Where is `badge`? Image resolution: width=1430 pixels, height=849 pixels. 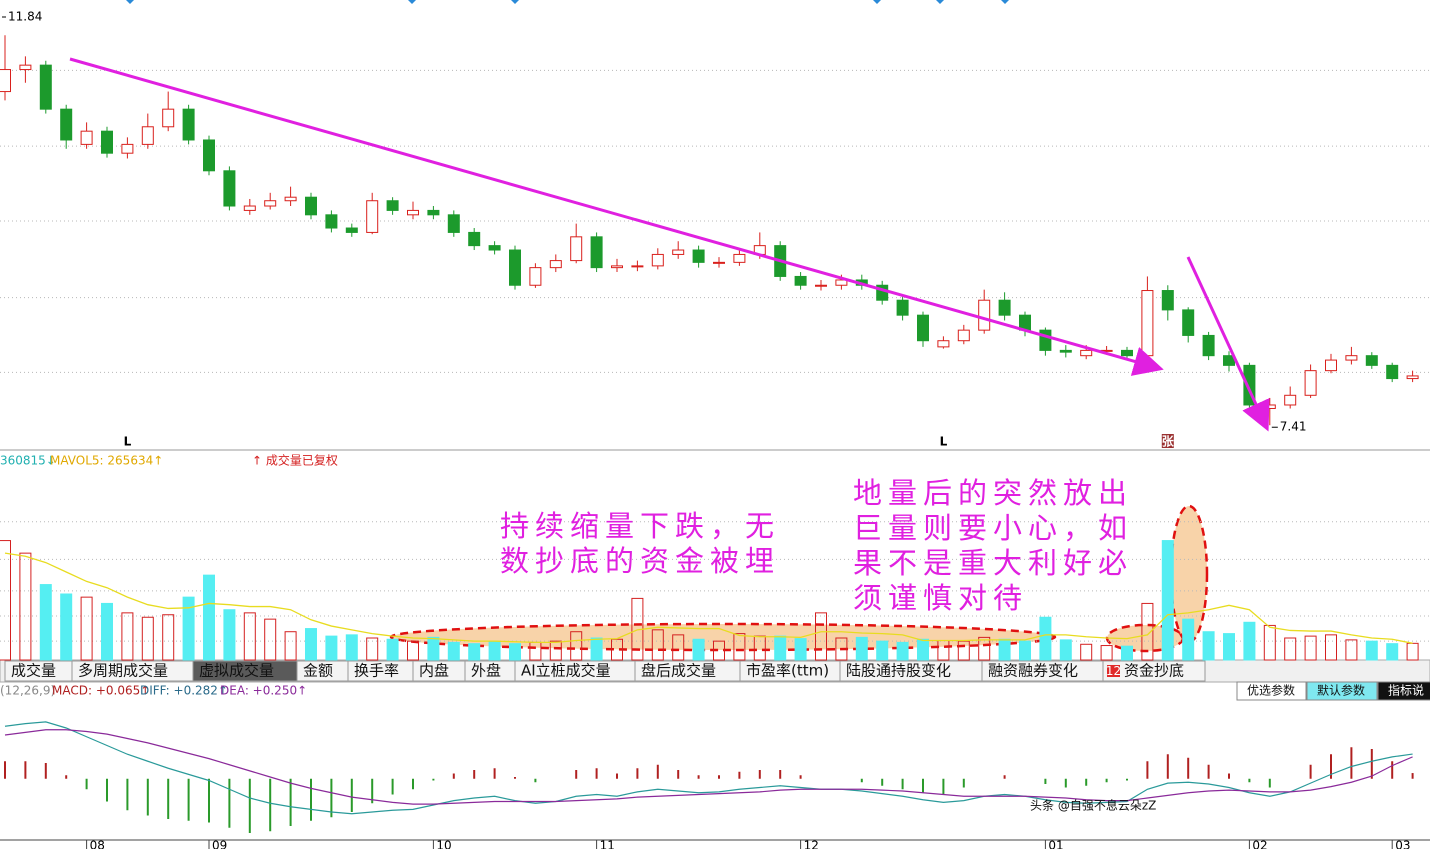 badge is located at coordinates (1113, 671).